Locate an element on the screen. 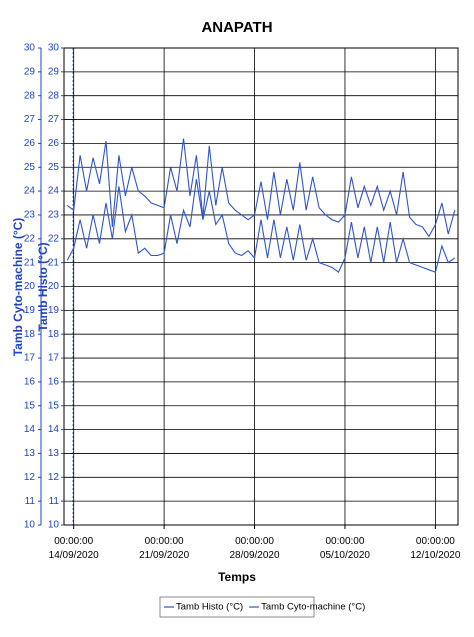  y2-tick-label: 10 is located at coordinates (30, 525).